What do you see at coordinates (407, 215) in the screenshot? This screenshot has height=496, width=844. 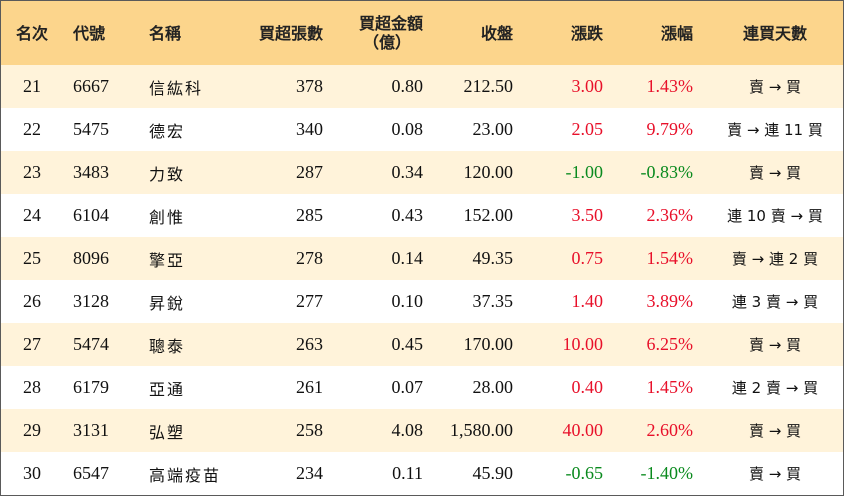 I see `cell-net-amount: 0.43` at bounding box center [407, 215].